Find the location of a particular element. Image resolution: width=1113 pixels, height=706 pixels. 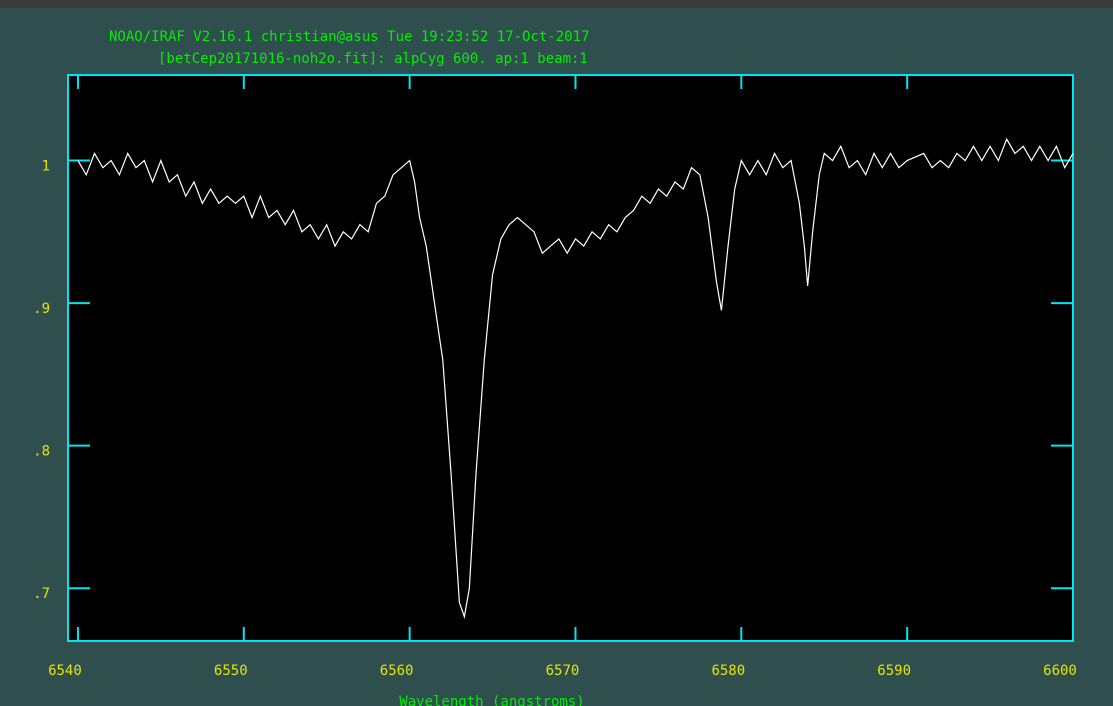

x-tick-label: 6580 is located at coordinates (728, 671).